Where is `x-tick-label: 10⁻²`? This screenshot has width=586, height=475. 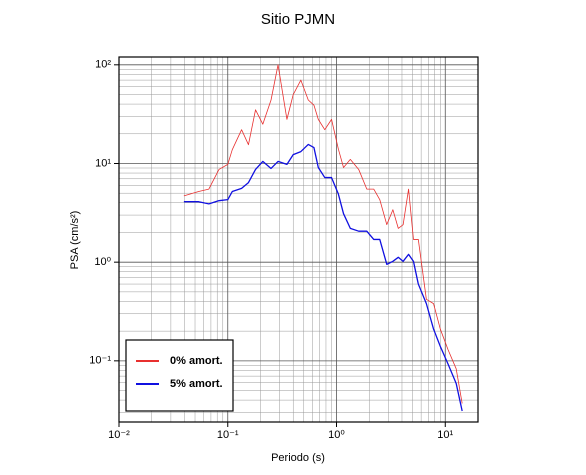 x-tick-label: 10⁻² is located at coordinates (119, 435).